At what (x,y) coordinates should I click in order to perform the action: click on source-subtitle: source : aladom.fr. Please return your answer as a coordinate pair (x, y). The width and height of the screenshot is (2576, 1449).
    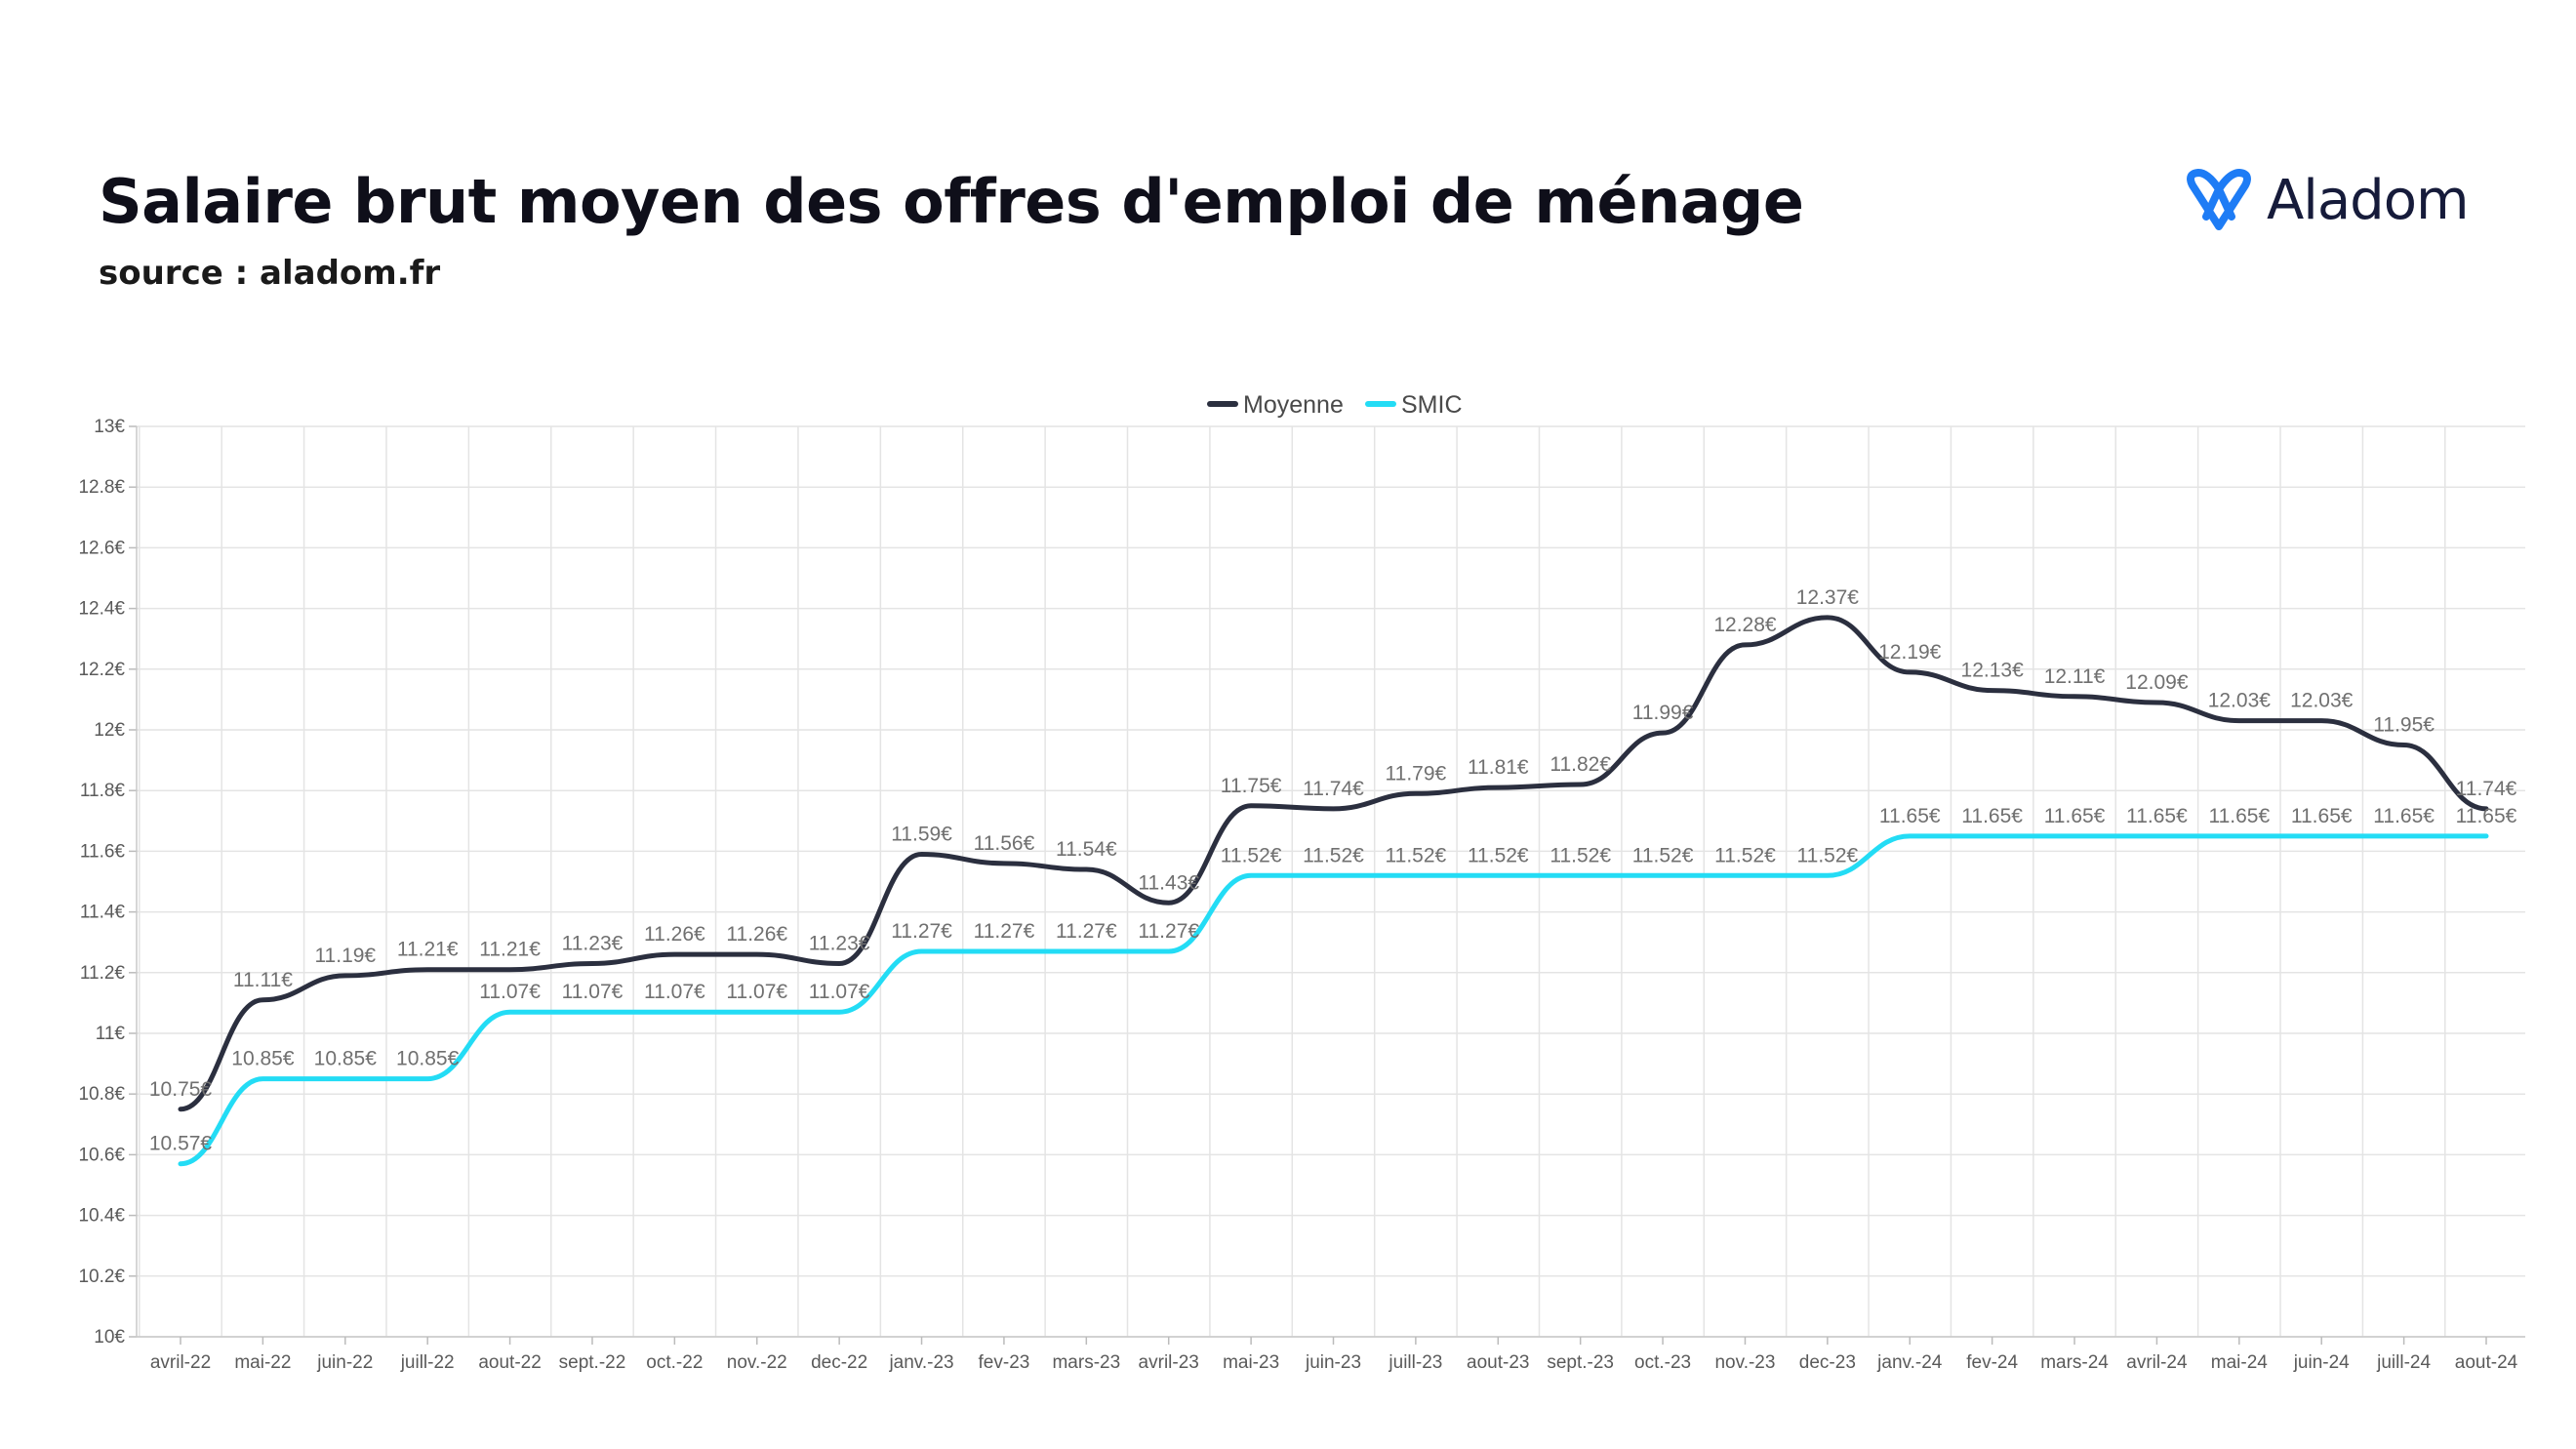
    Looking at the image, I should click on (270, 273).